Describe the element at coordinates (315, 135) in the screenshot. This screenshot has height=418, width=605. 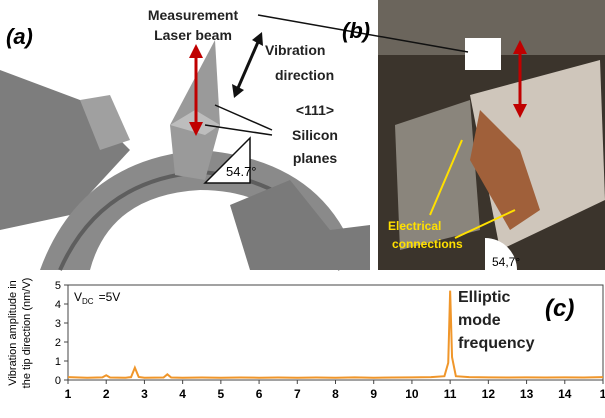
I see `planes-label: Silicon` at that location.